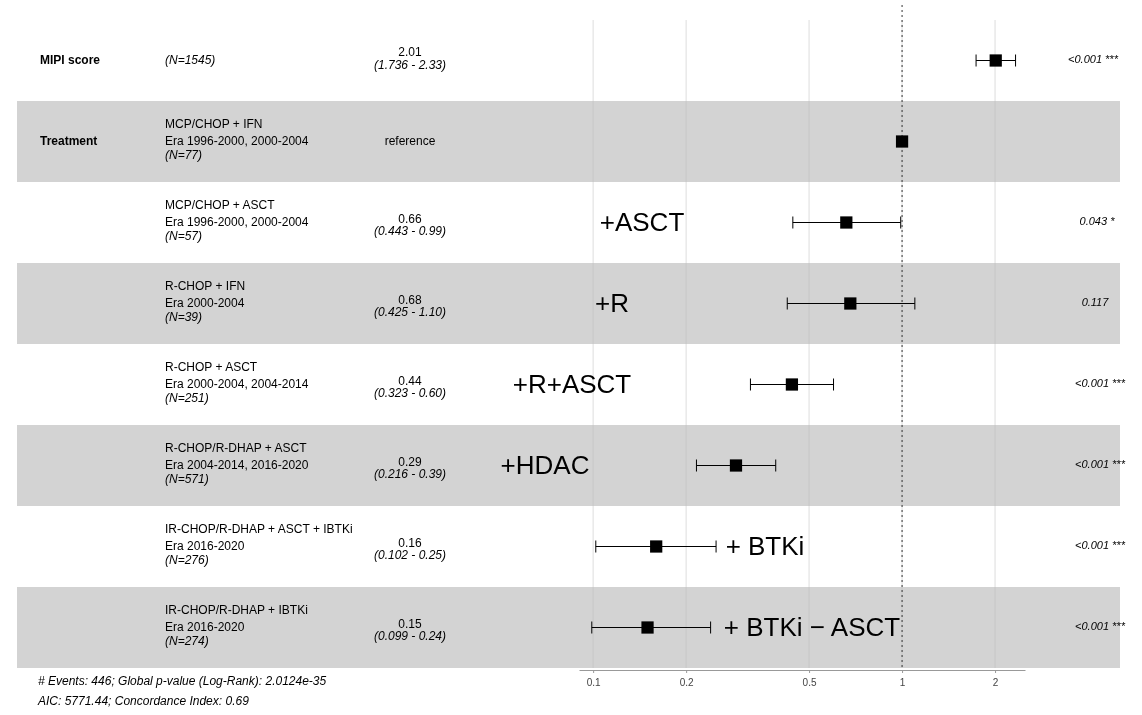  Describe the element at coordinates (236, 447) in the screenshot. I see `text: R-CHOP/R-DHAP + ASCT` at that location.